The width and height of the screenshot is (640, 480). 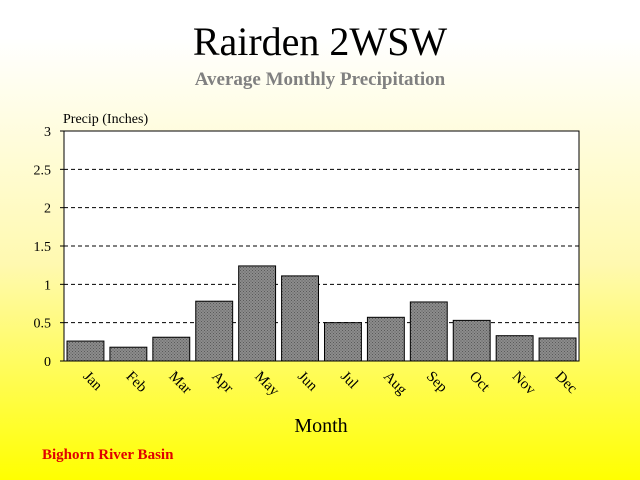 What do you see at coordinates (47, 209) in the screenshot?
I see `y-tick-label: 2` at bounding box center [47, 209].